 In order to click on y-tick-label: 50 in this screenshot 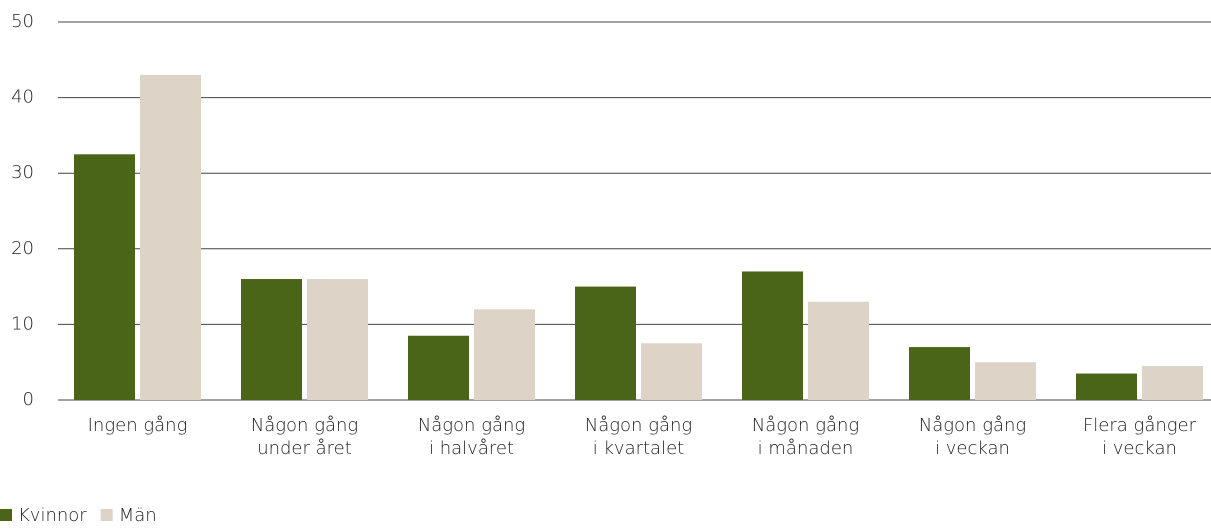, I will do `click(22, 21)`.